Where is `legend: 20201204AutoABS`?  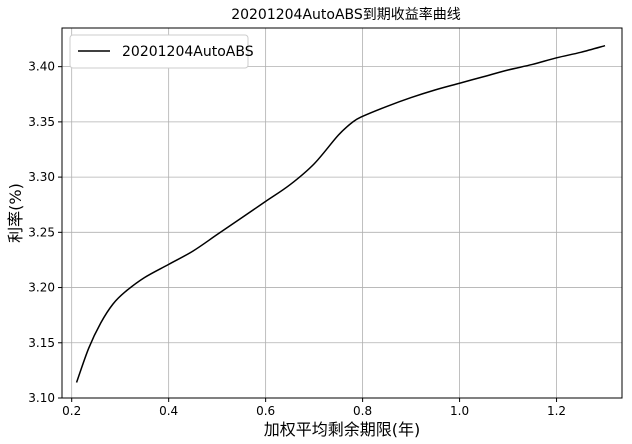
legend: 20201204AutoABS is located at coordinates (161, 51).